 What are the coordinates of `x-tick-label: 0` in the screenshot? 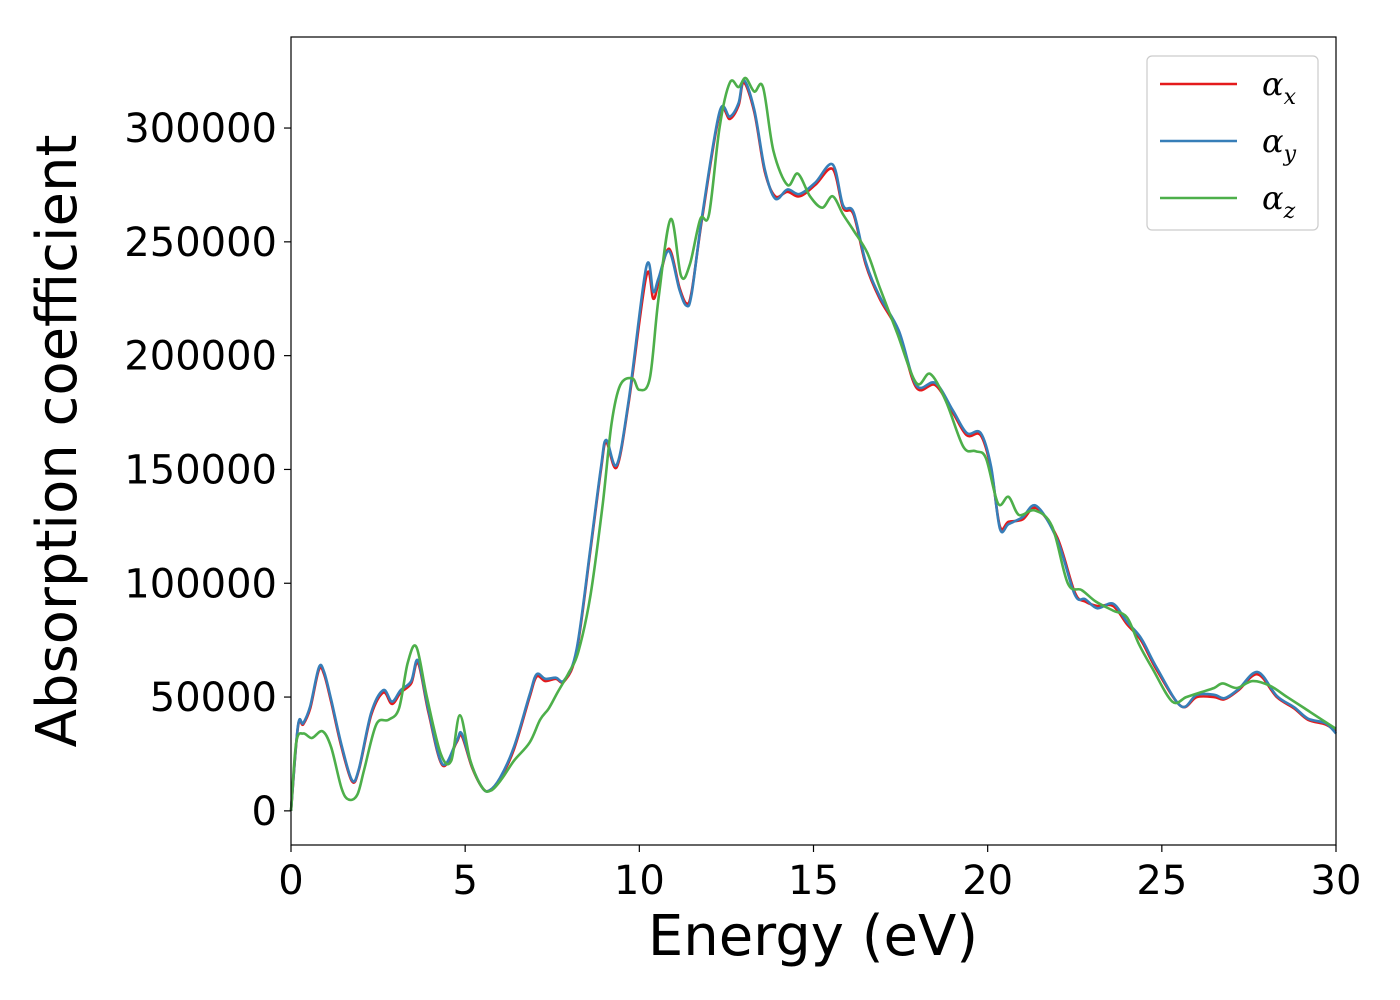 It's located at (290, 881).